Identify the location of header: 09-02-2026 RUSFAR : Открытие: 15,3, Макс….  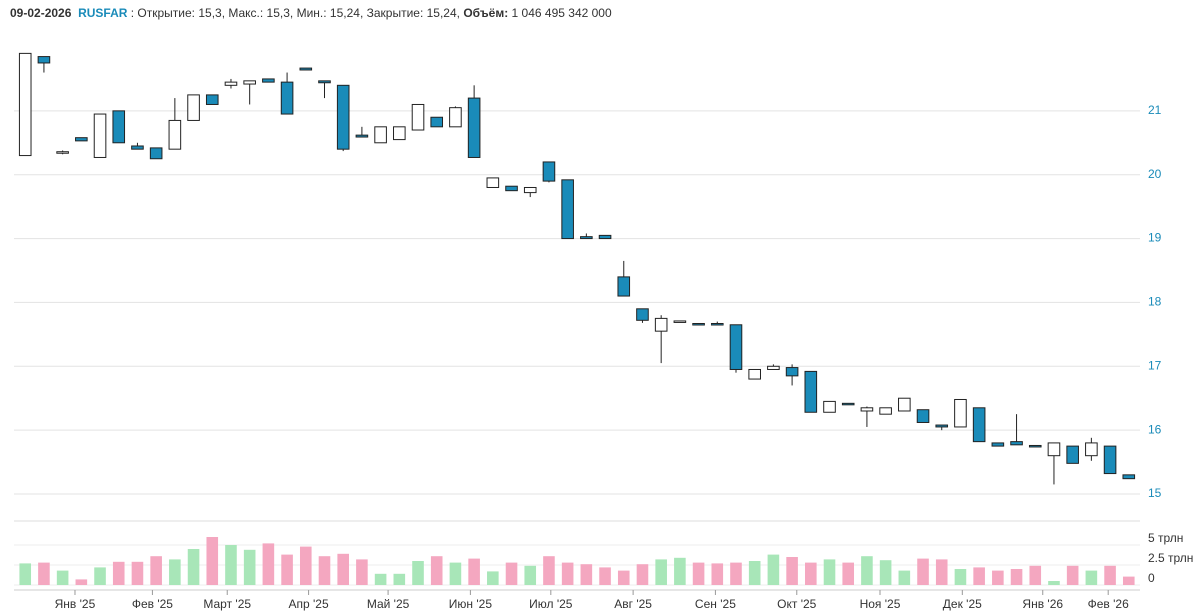
(311, 13).